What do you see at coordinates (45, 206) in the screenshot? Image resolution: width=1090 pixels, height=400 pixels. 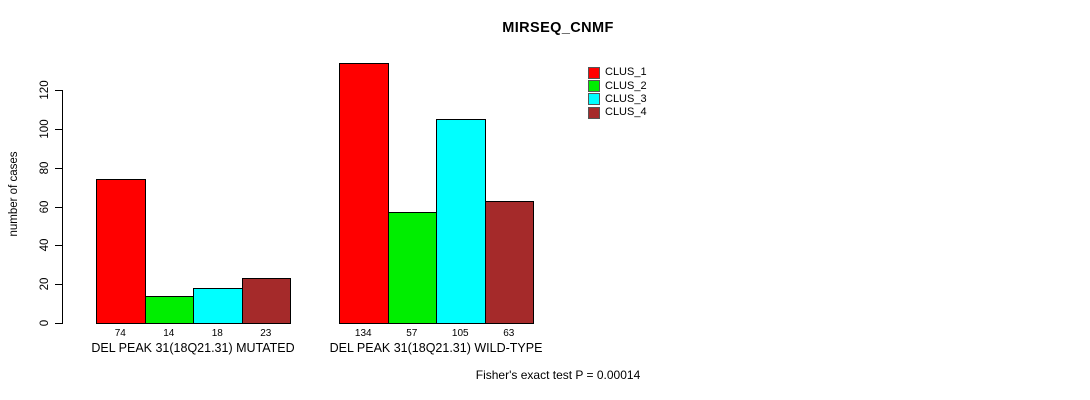 I see `y-axis-tick-label: 60` at bounding box center [45, 206].